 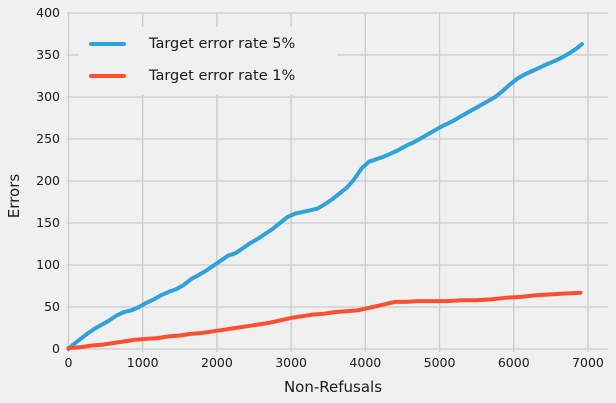 I want to click on y-axis-title: Errors, so click(x=14, y=196).